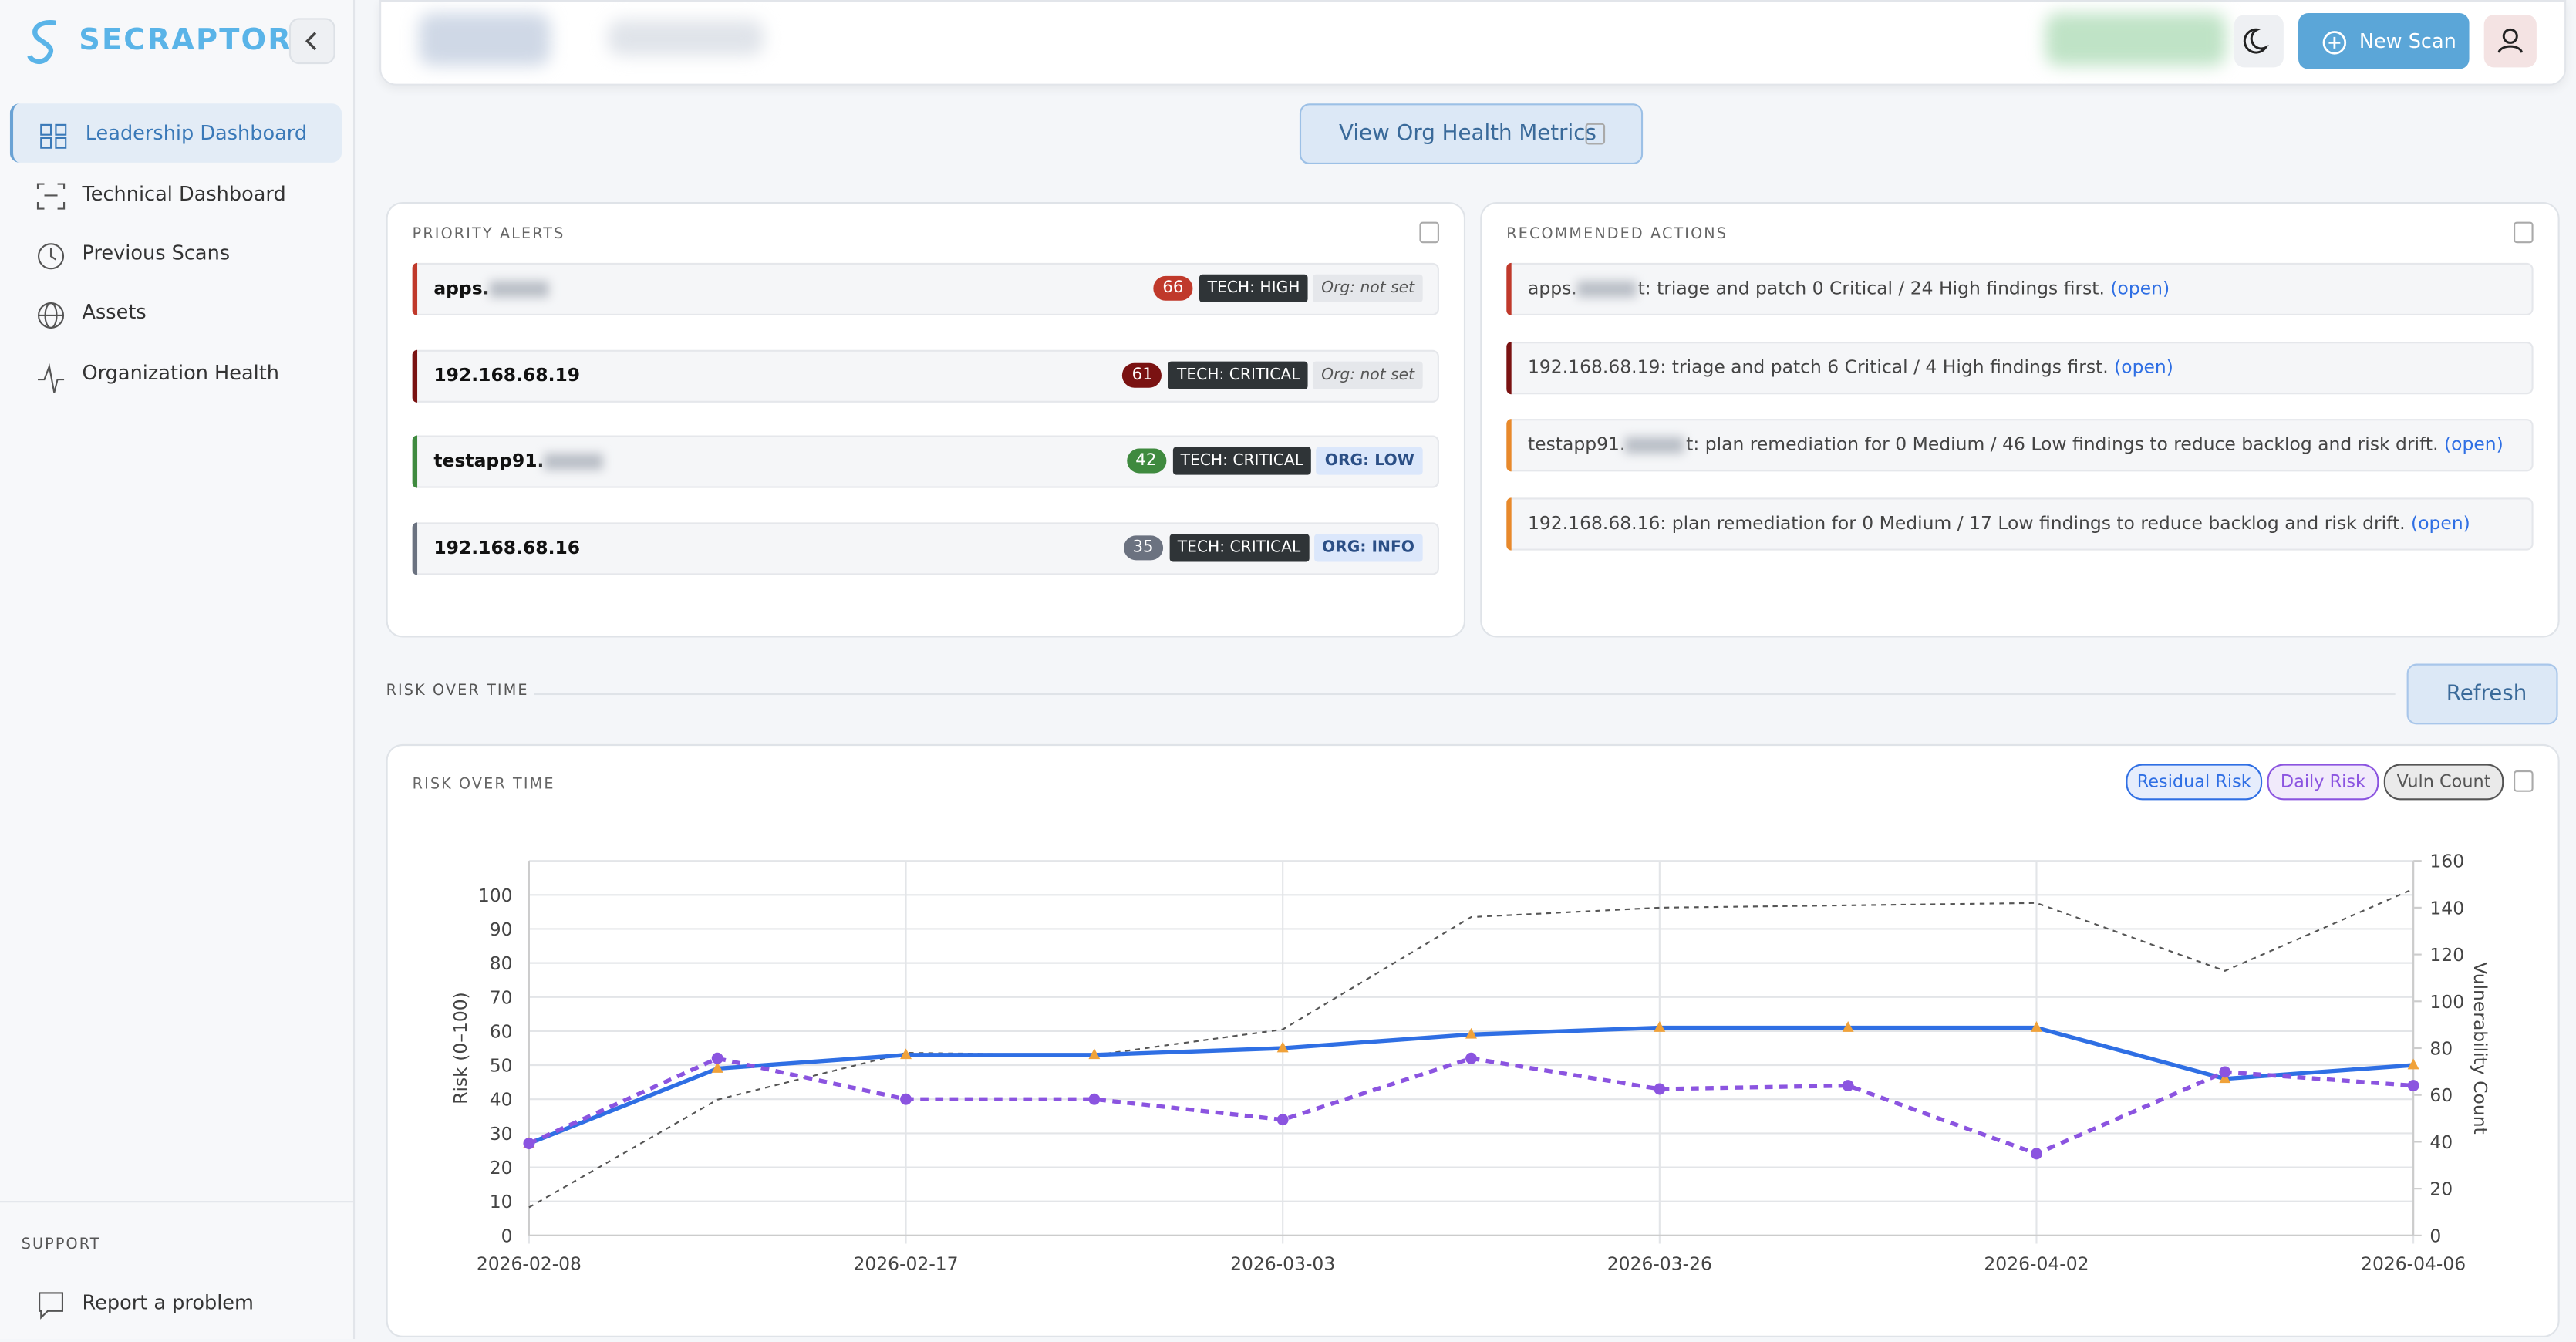 Image resolution: width=2576 pixels, height=1342 pixels. I want to click on y-tick-label: 90, so click(501, 929).